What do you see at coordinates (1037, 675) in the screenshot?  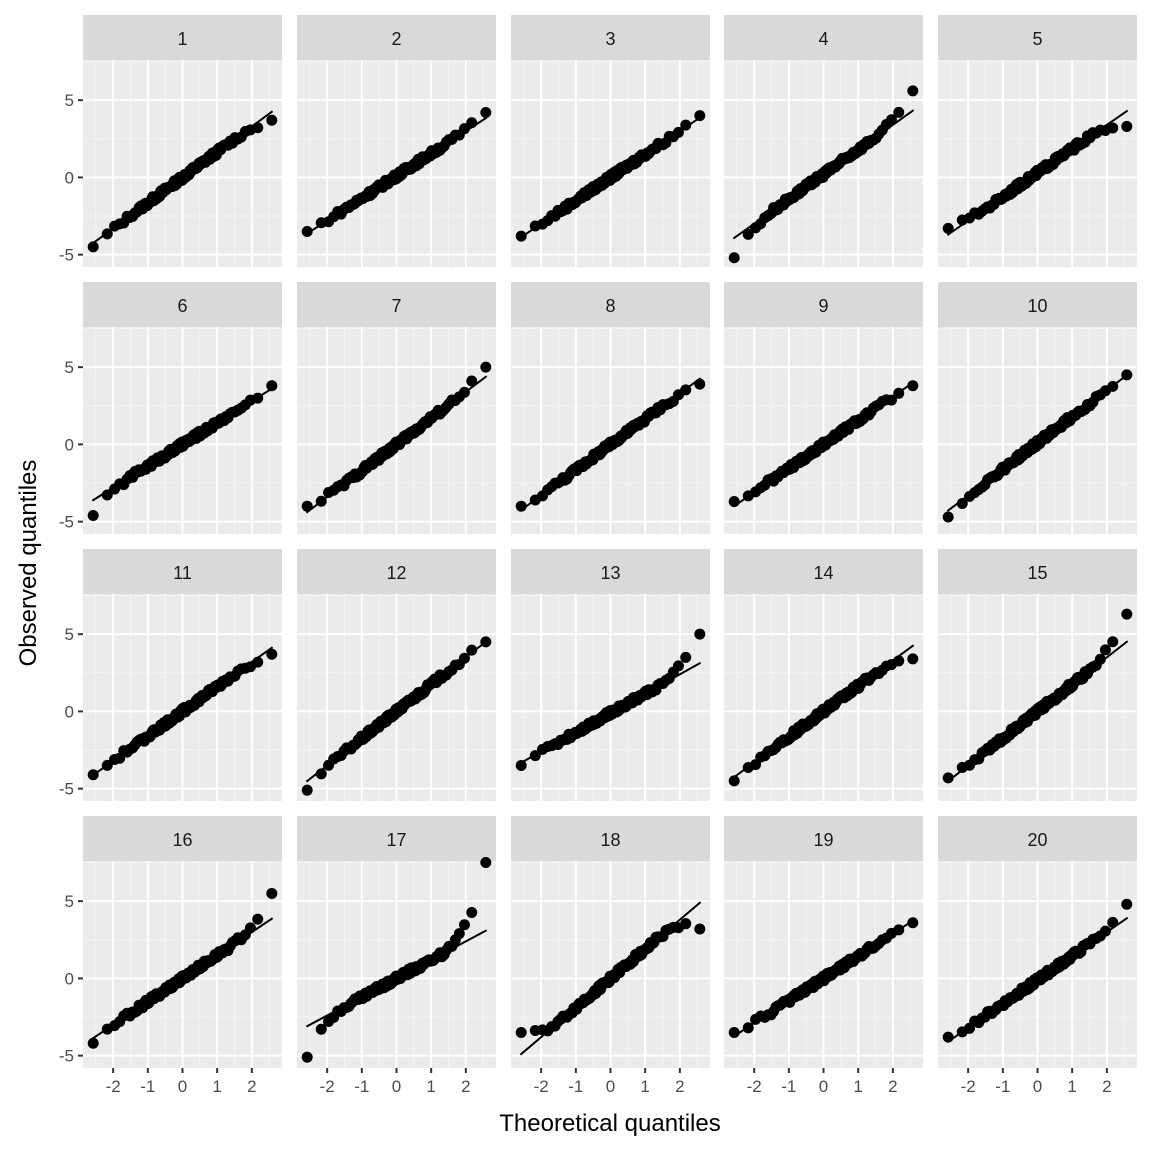 I see `facet-panel-15: 15` at bounding box center [1037, 675].